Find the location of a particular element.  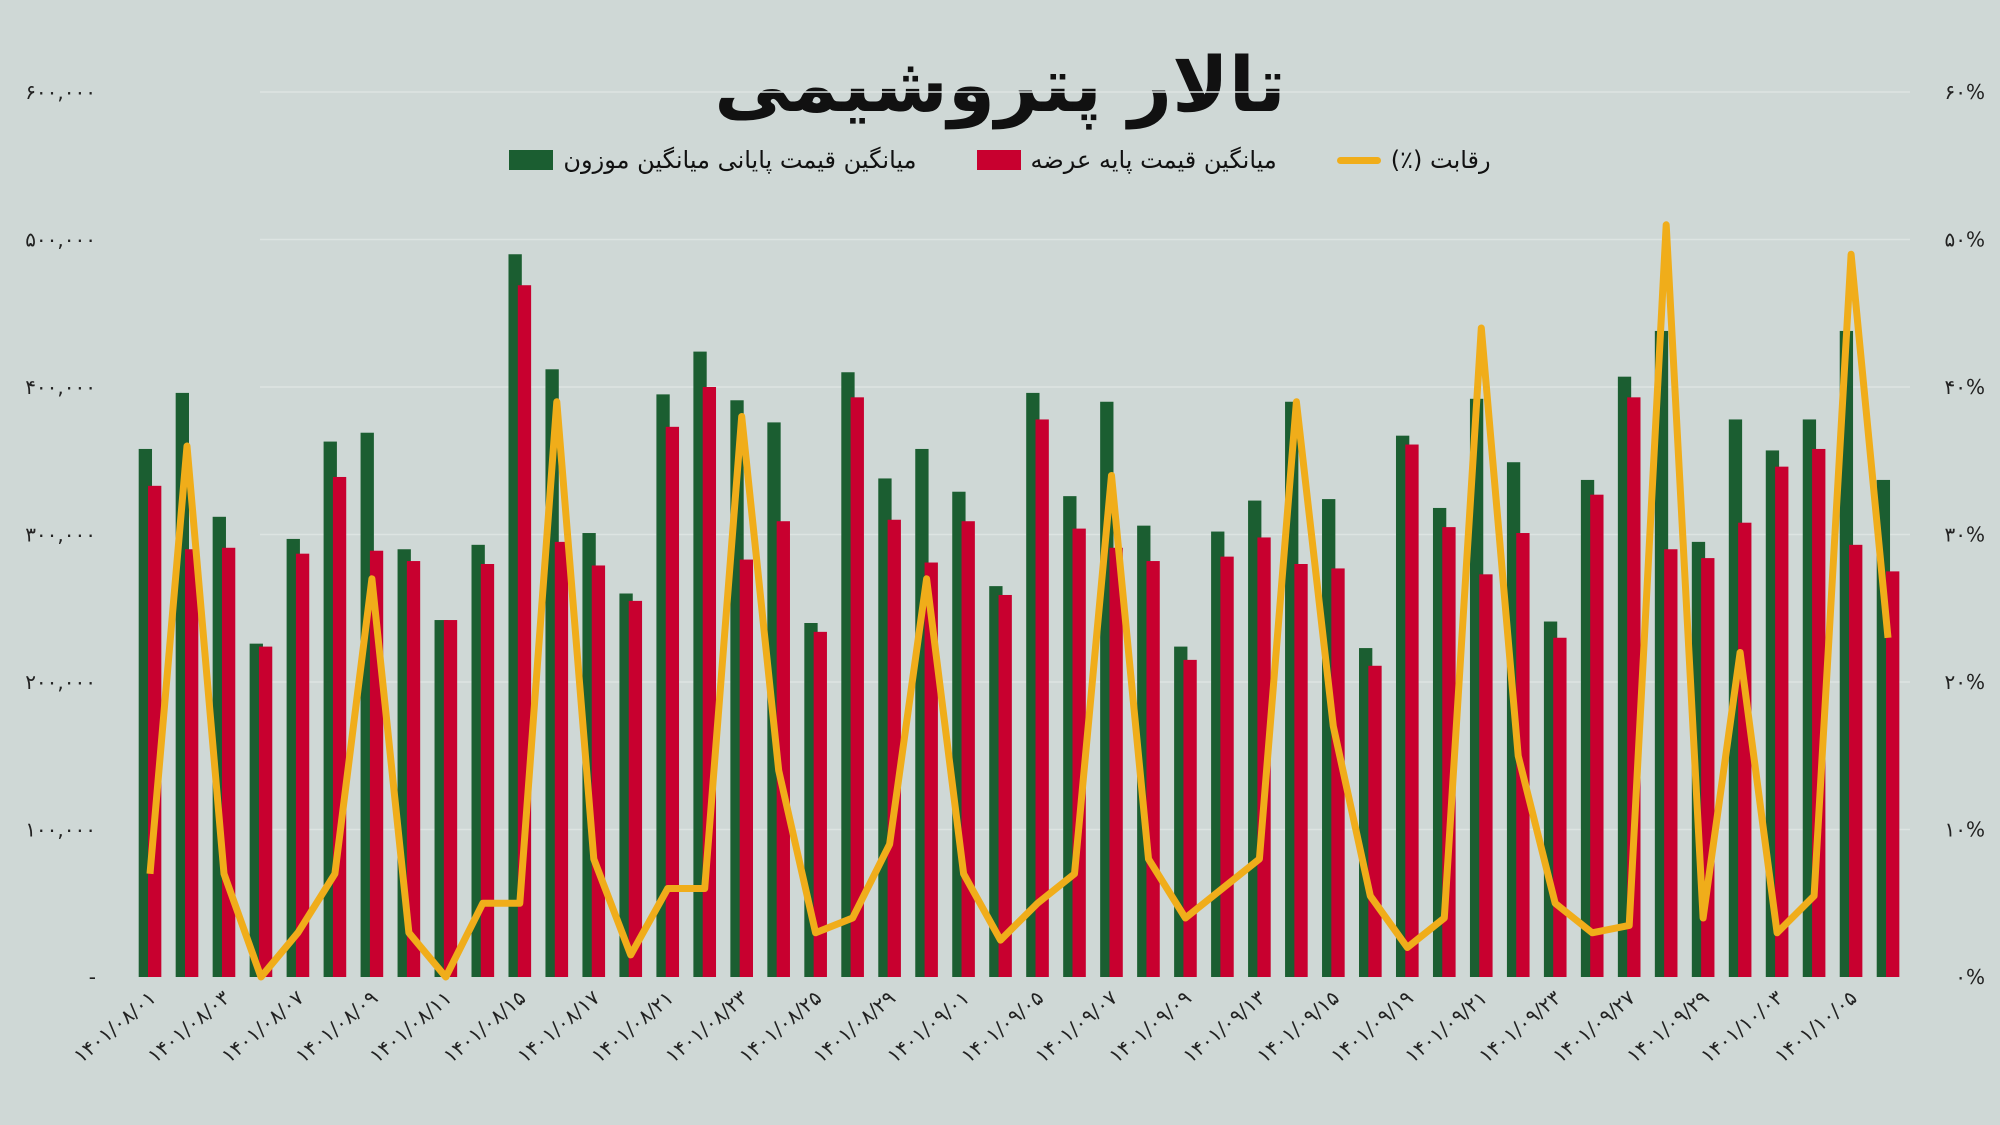

legend-label-final-price: میانگین قیمت پایانی میانگین موزون is located at coordinates (740, 160).